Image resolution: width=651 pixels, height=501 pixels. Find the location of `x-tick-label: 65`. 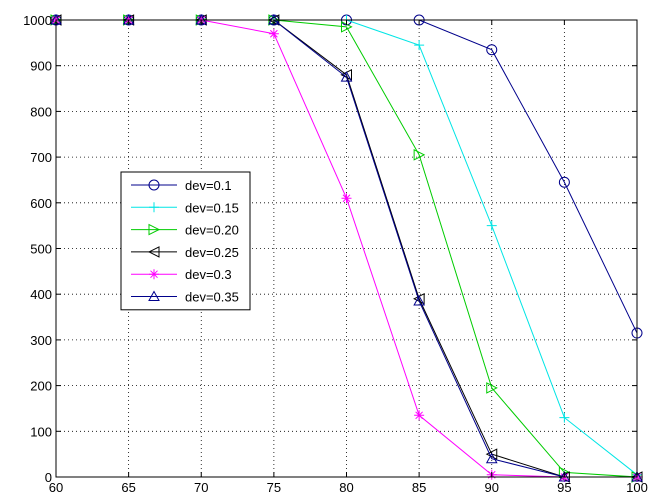

x-tick-label: 65 is located at coordinates (128, 487).